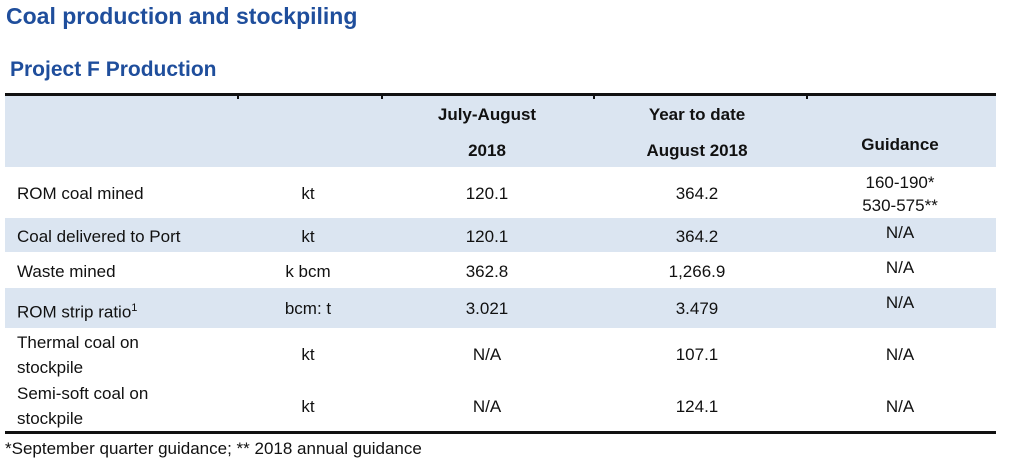 This screenshot has width=1024, height=470. What do you see at coordinates (487, 114) in the screenshot?
I see `header-period-line1: July-August` at bounding box center [487, 114].